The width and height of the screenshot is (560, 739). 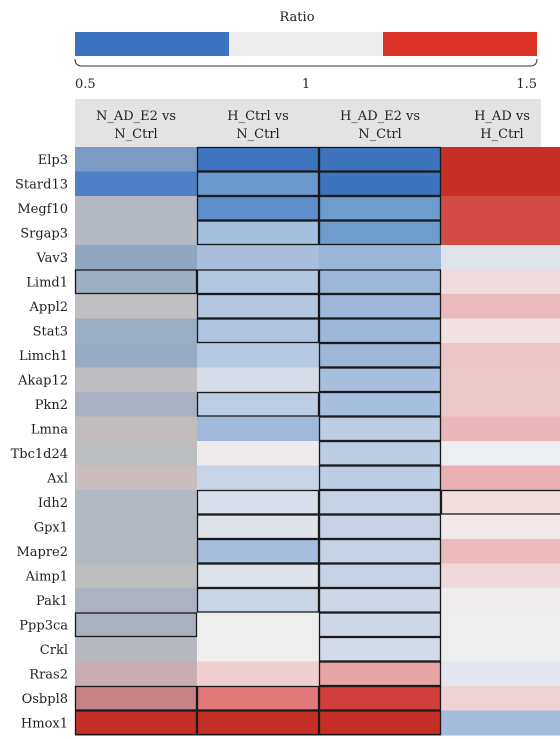 I want to click on column-header-band, so click(x=308, y=123).